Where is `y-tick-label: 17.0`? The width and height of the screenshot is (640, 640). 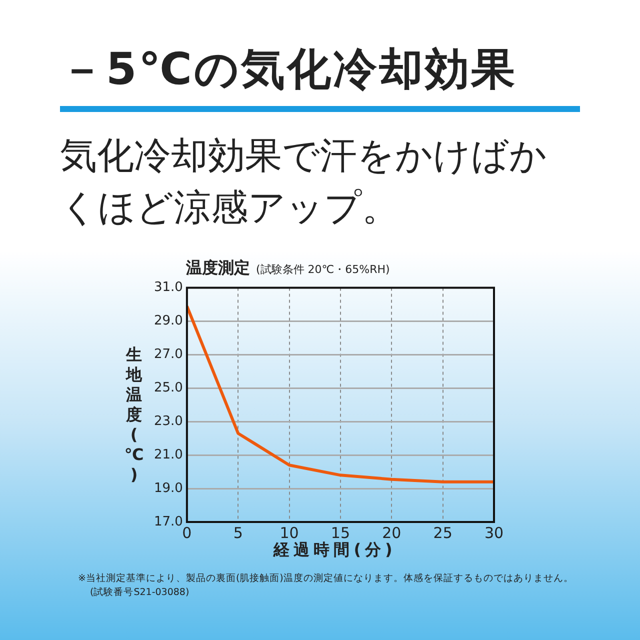 y-tick-label: 17.0 is located at coordinates (168, 522).